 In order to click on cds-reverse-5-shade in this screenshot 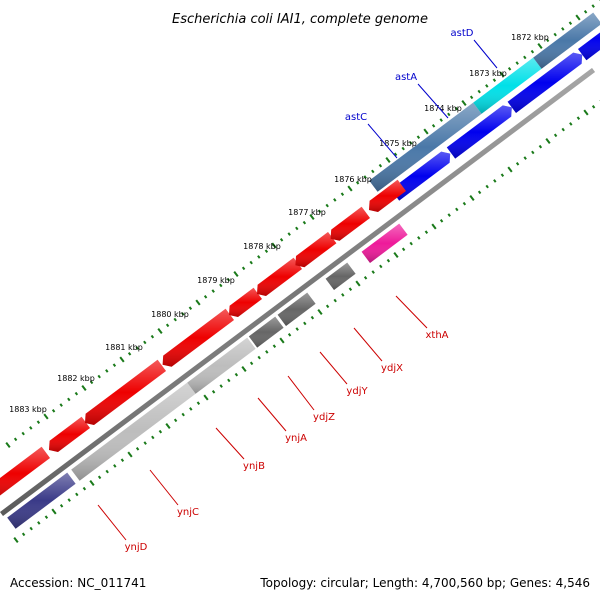, I will do `click(279, 276)`.